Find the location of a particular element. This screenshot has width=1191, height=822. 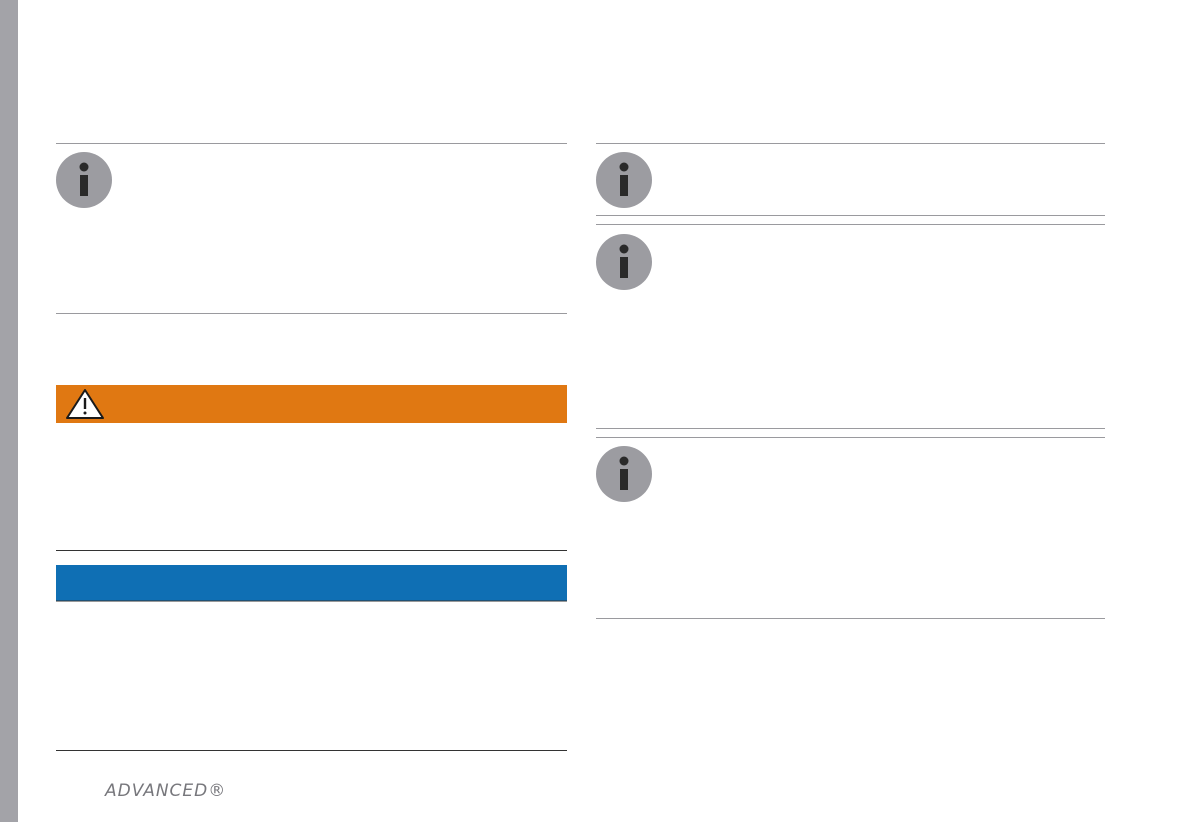

warning-icon is located at coordinates (85, 404).